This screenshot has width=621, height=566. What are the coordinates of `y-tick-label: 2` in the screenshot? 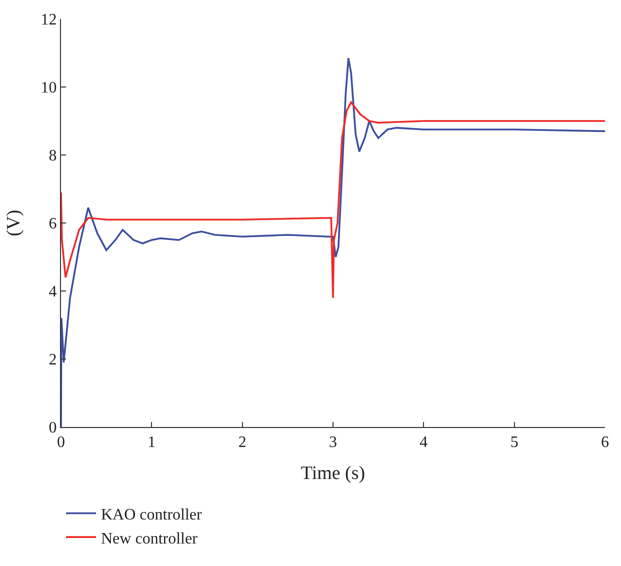 It's located at (52, 360).